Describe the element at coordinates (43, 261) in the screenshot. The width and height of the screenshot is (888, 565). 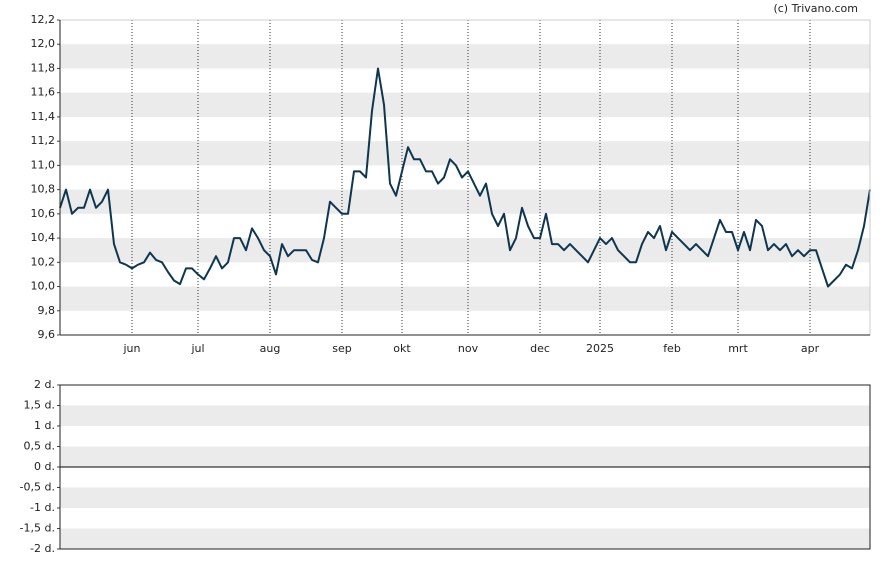
I see `y-tick-label: 10,2` at that location.